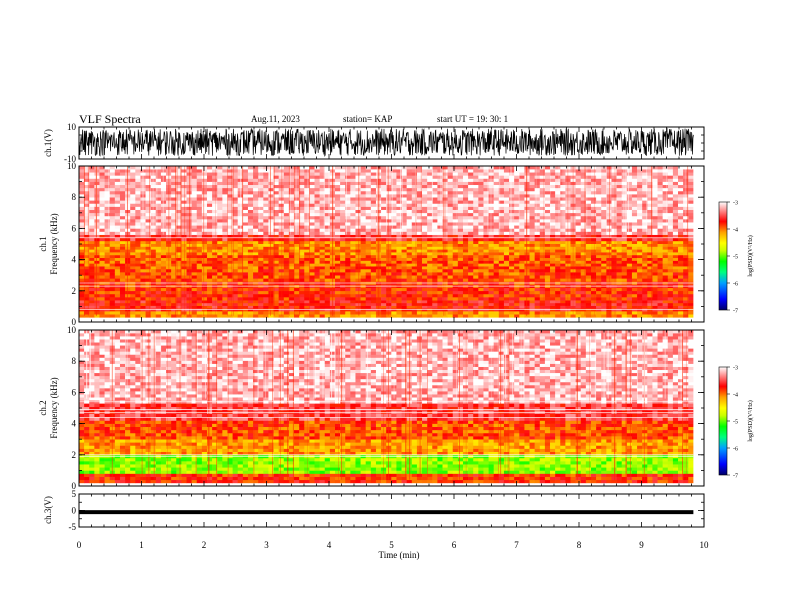 The image size is (792, 612). Describe the element at coordinates (74, 228) in the screenshot. I see `ch1-spec-y-tick-label: 6` at that location.